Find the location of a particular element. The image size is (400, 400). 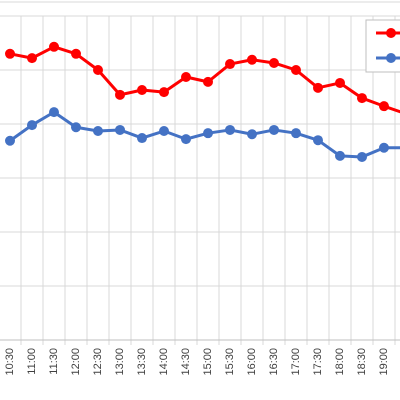

x-tick-label: 16:30 is located at coordinates (274, 362).